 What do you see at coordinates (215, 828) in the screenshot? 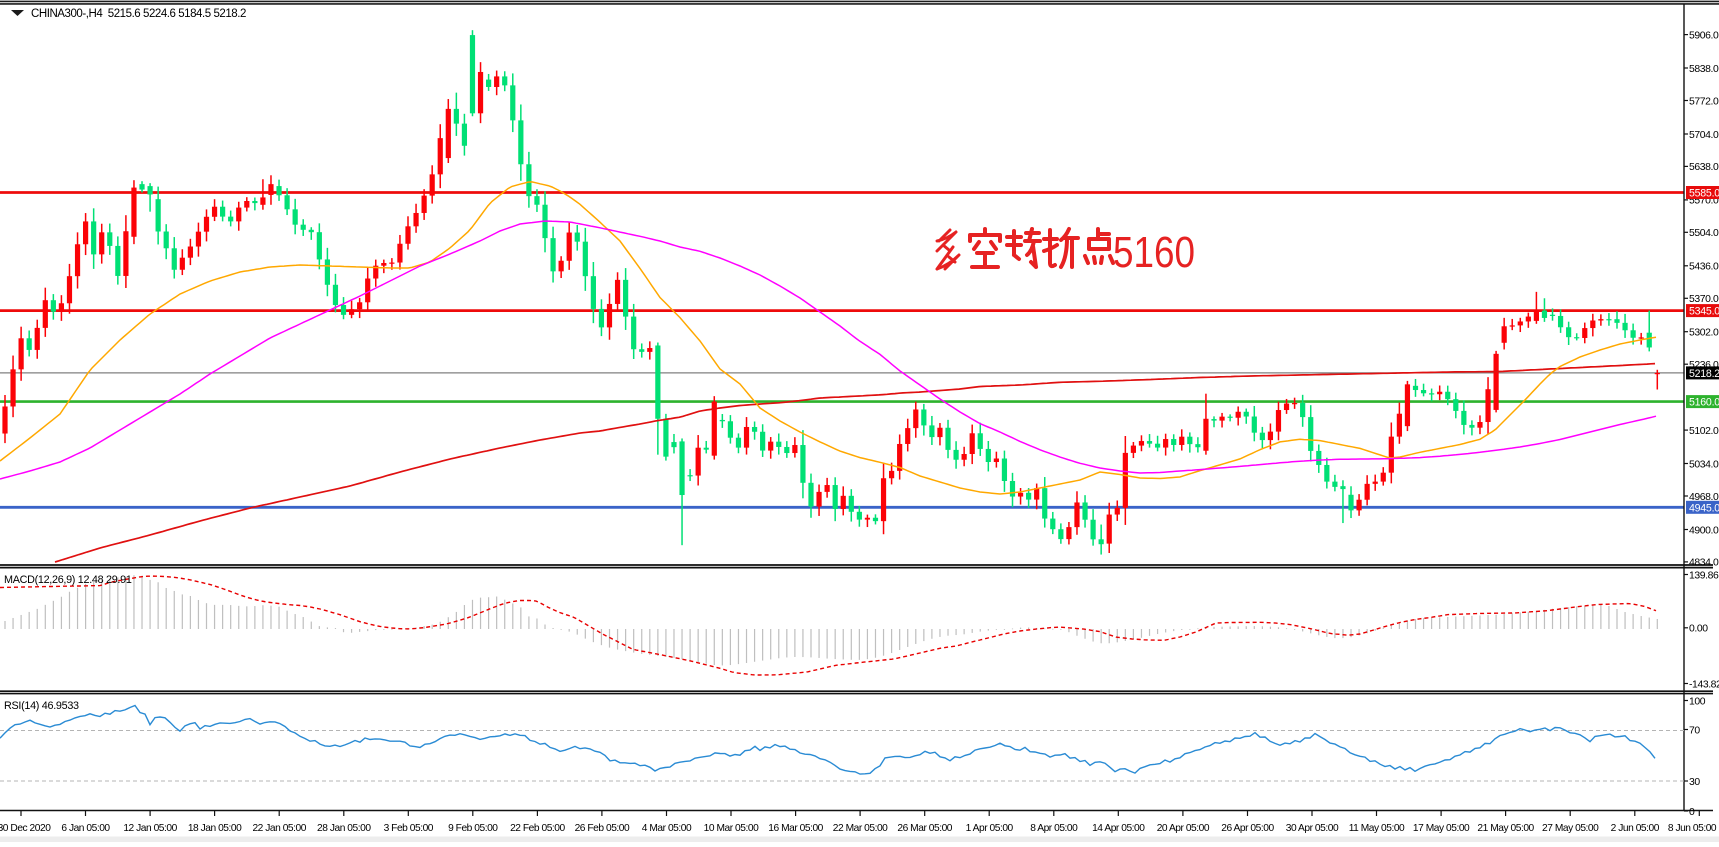
I see `svg-text: 18 Jan 05:00` at bounding box center [215, 828].